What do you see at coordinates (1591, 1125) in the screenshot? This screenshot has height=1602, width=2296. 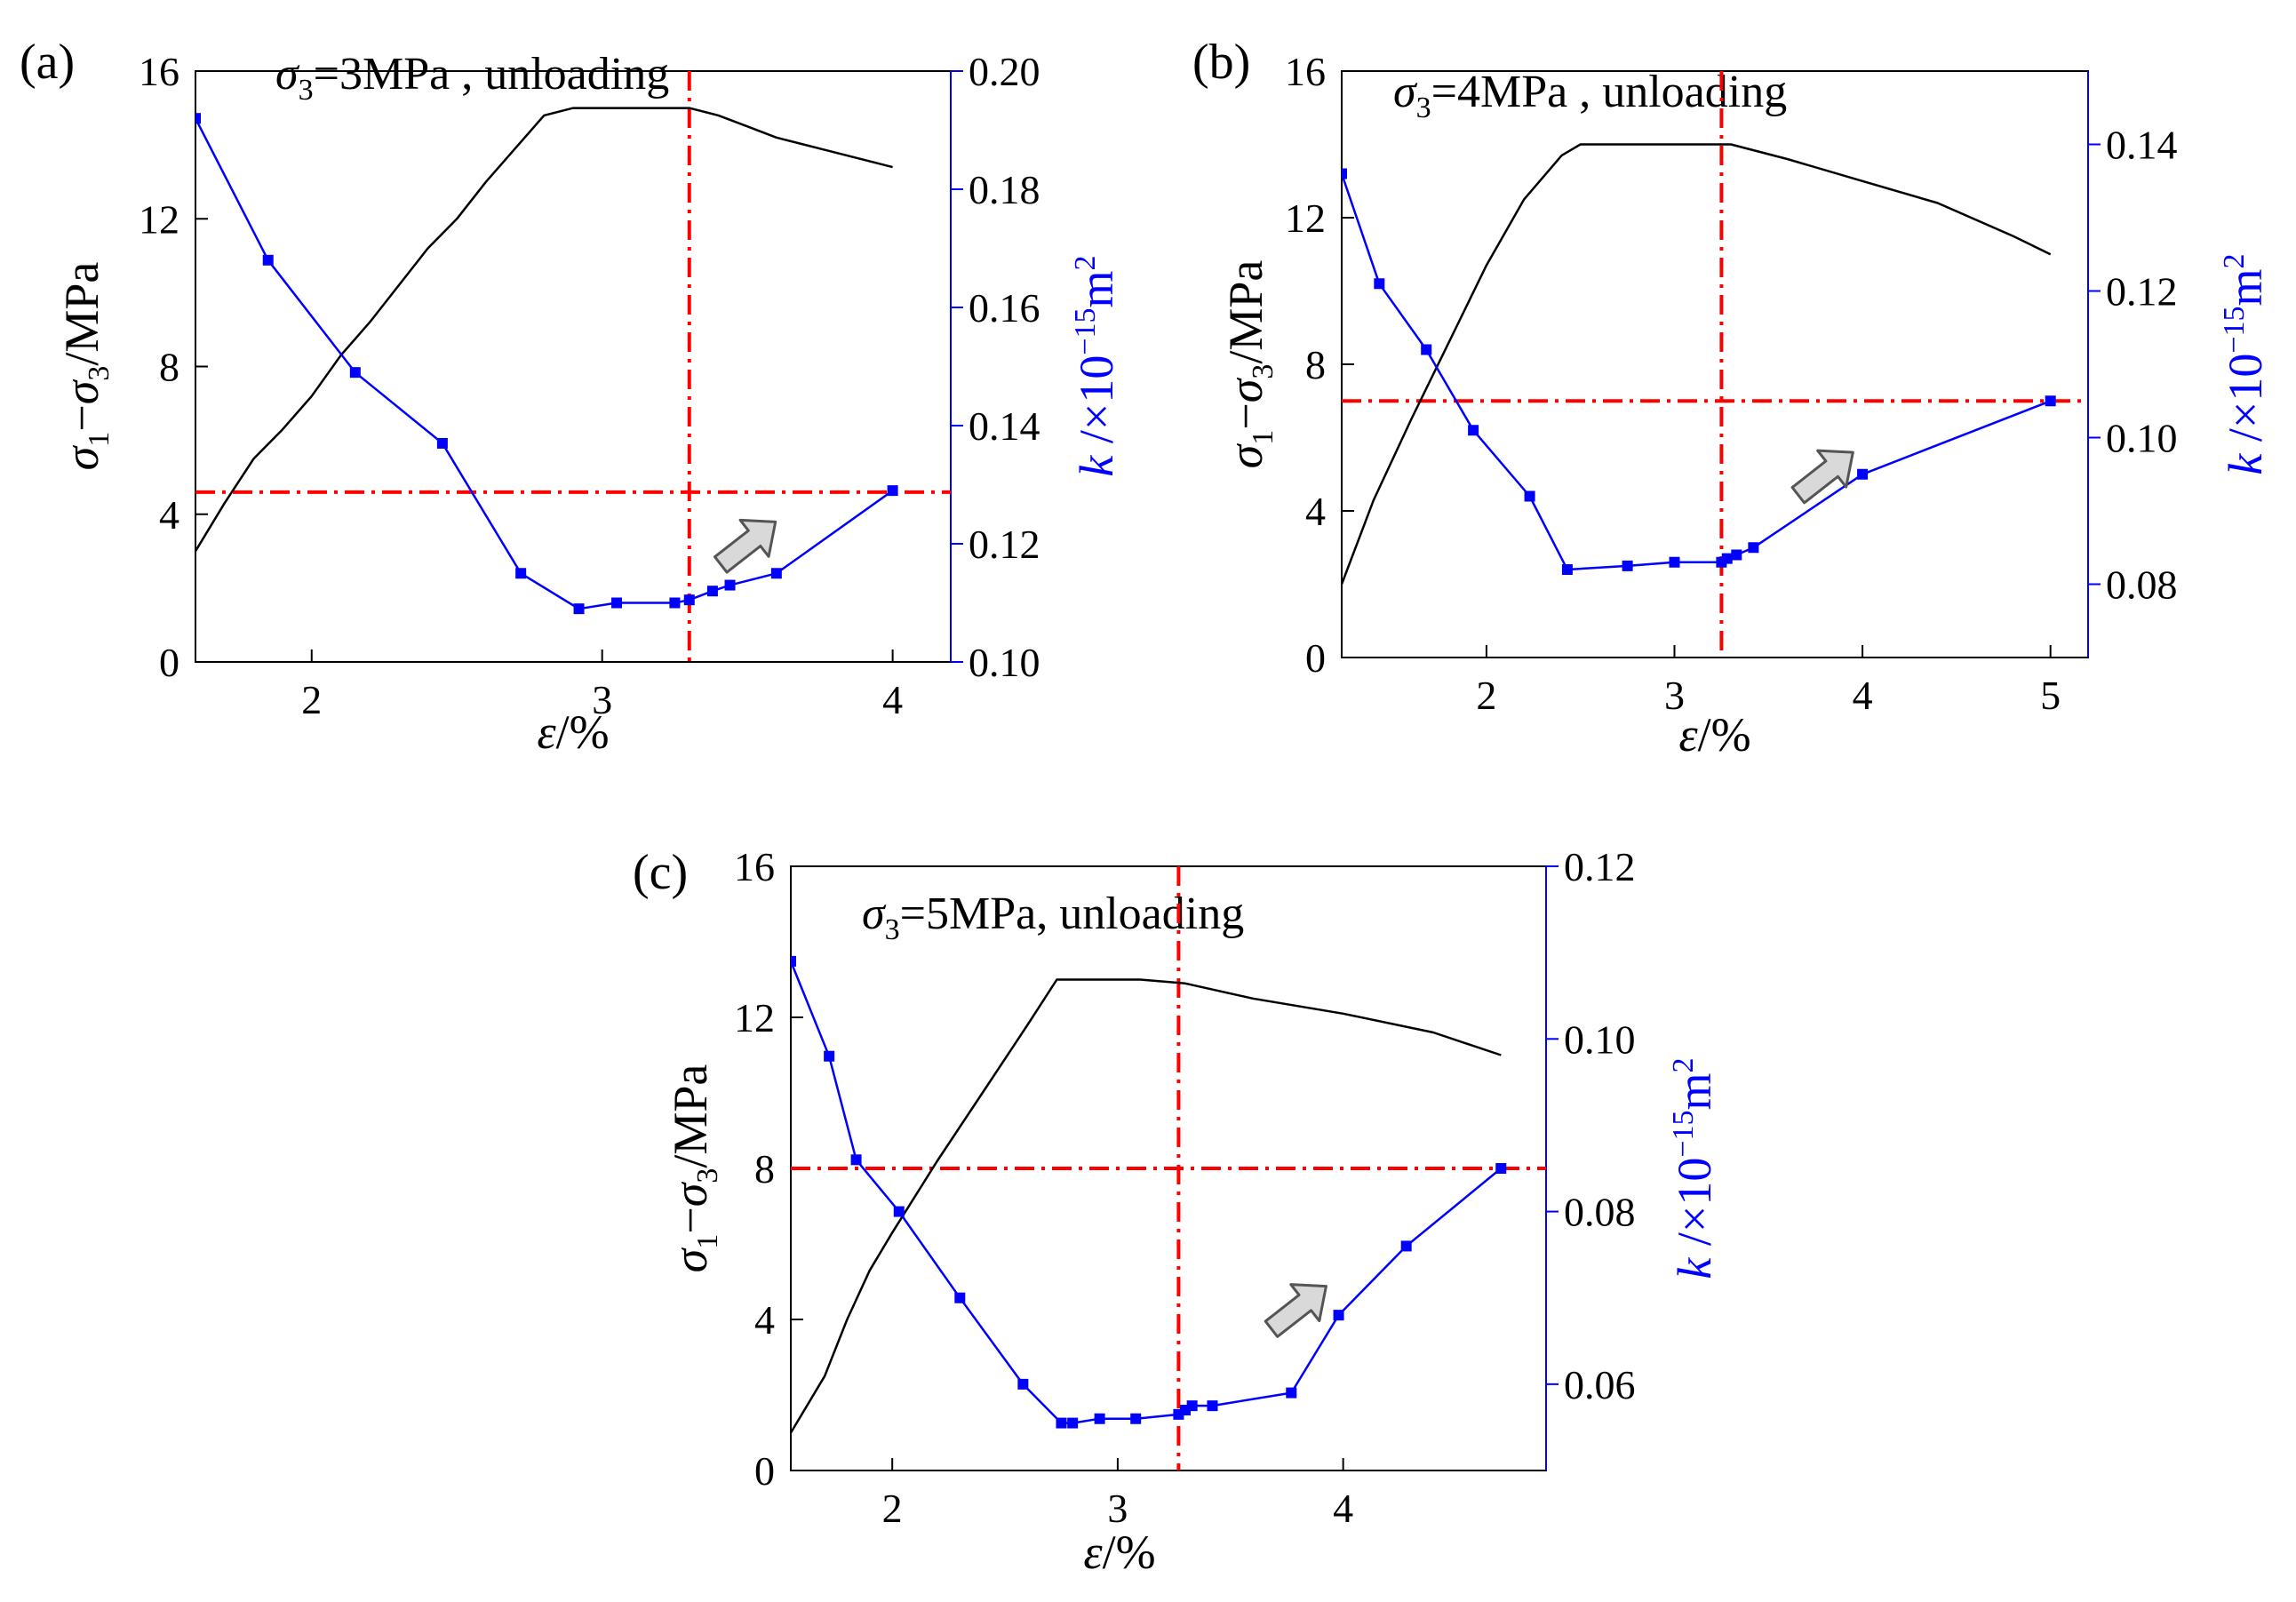 I see `right-axis-ticks: 0.06 0.08 0.10 0.12` at bounding box center [1591, 1125].